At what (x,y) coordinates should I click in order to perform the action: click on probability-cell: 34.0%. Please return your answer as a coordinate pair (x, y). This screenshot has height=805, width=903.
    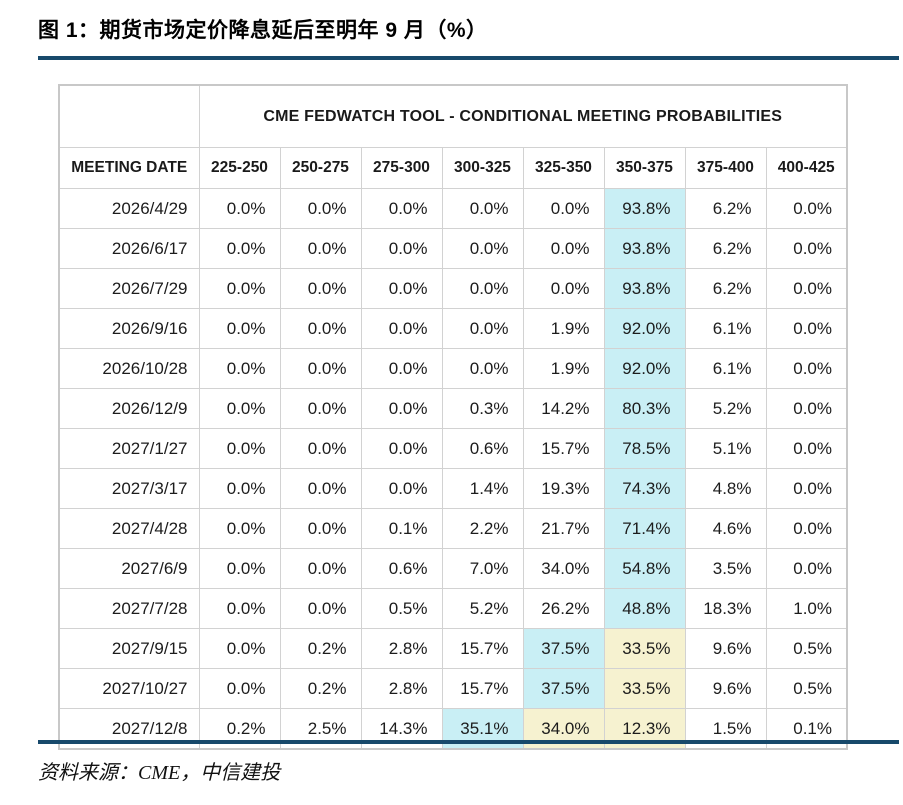
    Looking at the image, I should click on (563, 568).